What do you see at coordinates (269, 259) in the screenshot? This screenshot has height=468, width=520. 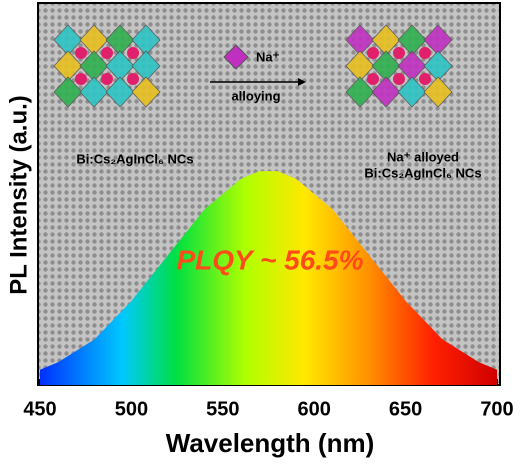 I see `plqy-annotation: PLQY ~ 56.5%` at bounding box center [269, 259].